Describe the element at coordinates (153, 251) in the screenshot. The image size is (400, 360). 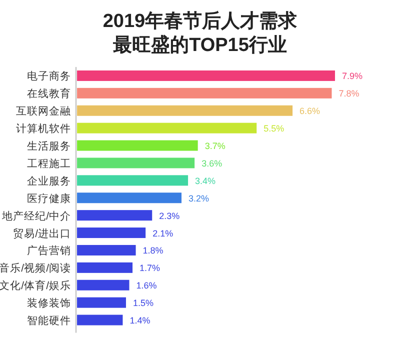
I see `data-label: 1.8%` at that location.